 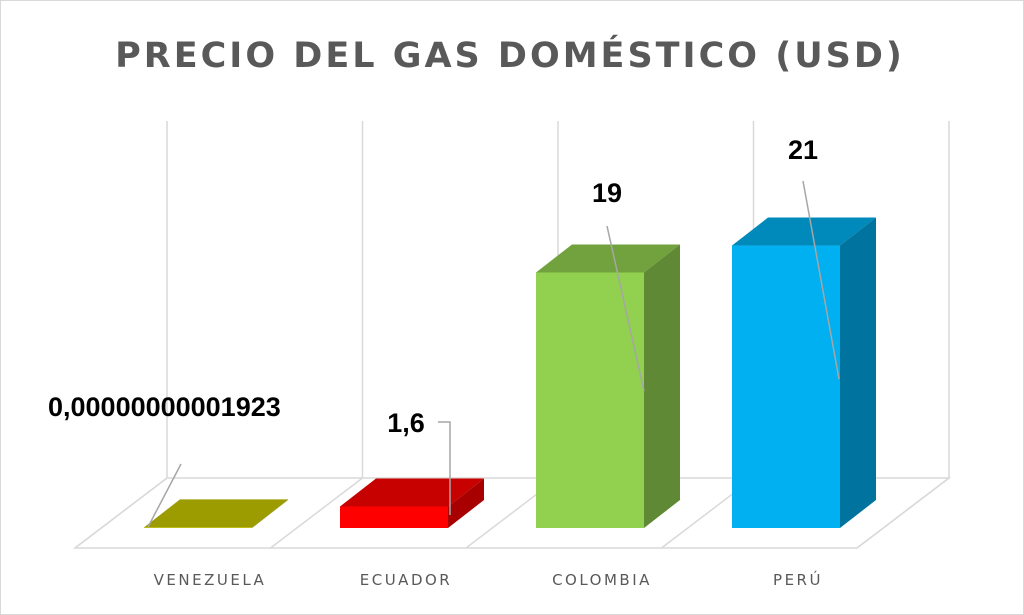 What do you see at coordinates (164, 407) in the screenshot?
I see `data-label-venezuela: 0,00000000001923` at bounding box center [164, 407].